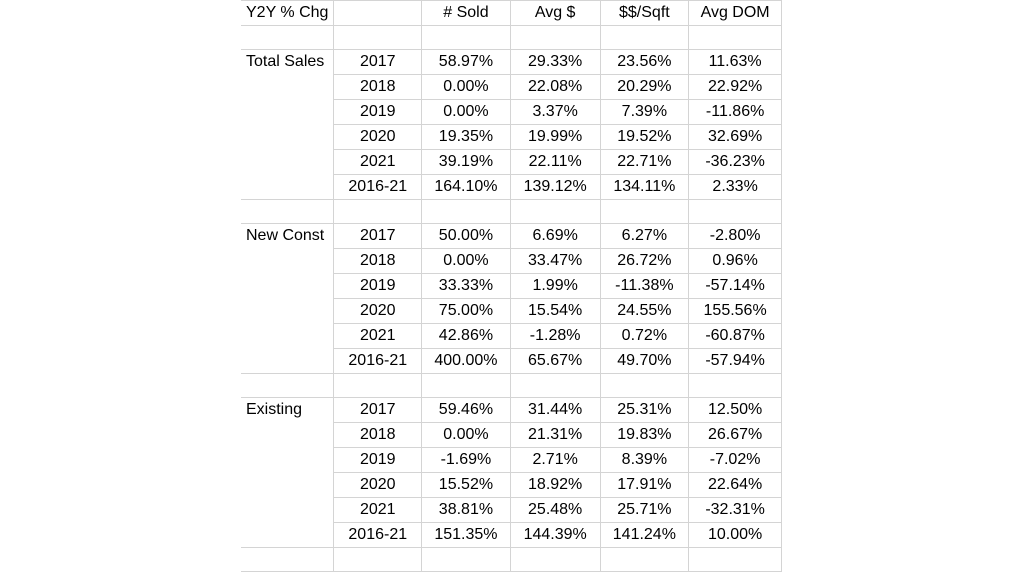 The height and width of the screenshot is (576, 1024). I want to click on price-per-sqft-cell: 24.55%, so click(645, 311).